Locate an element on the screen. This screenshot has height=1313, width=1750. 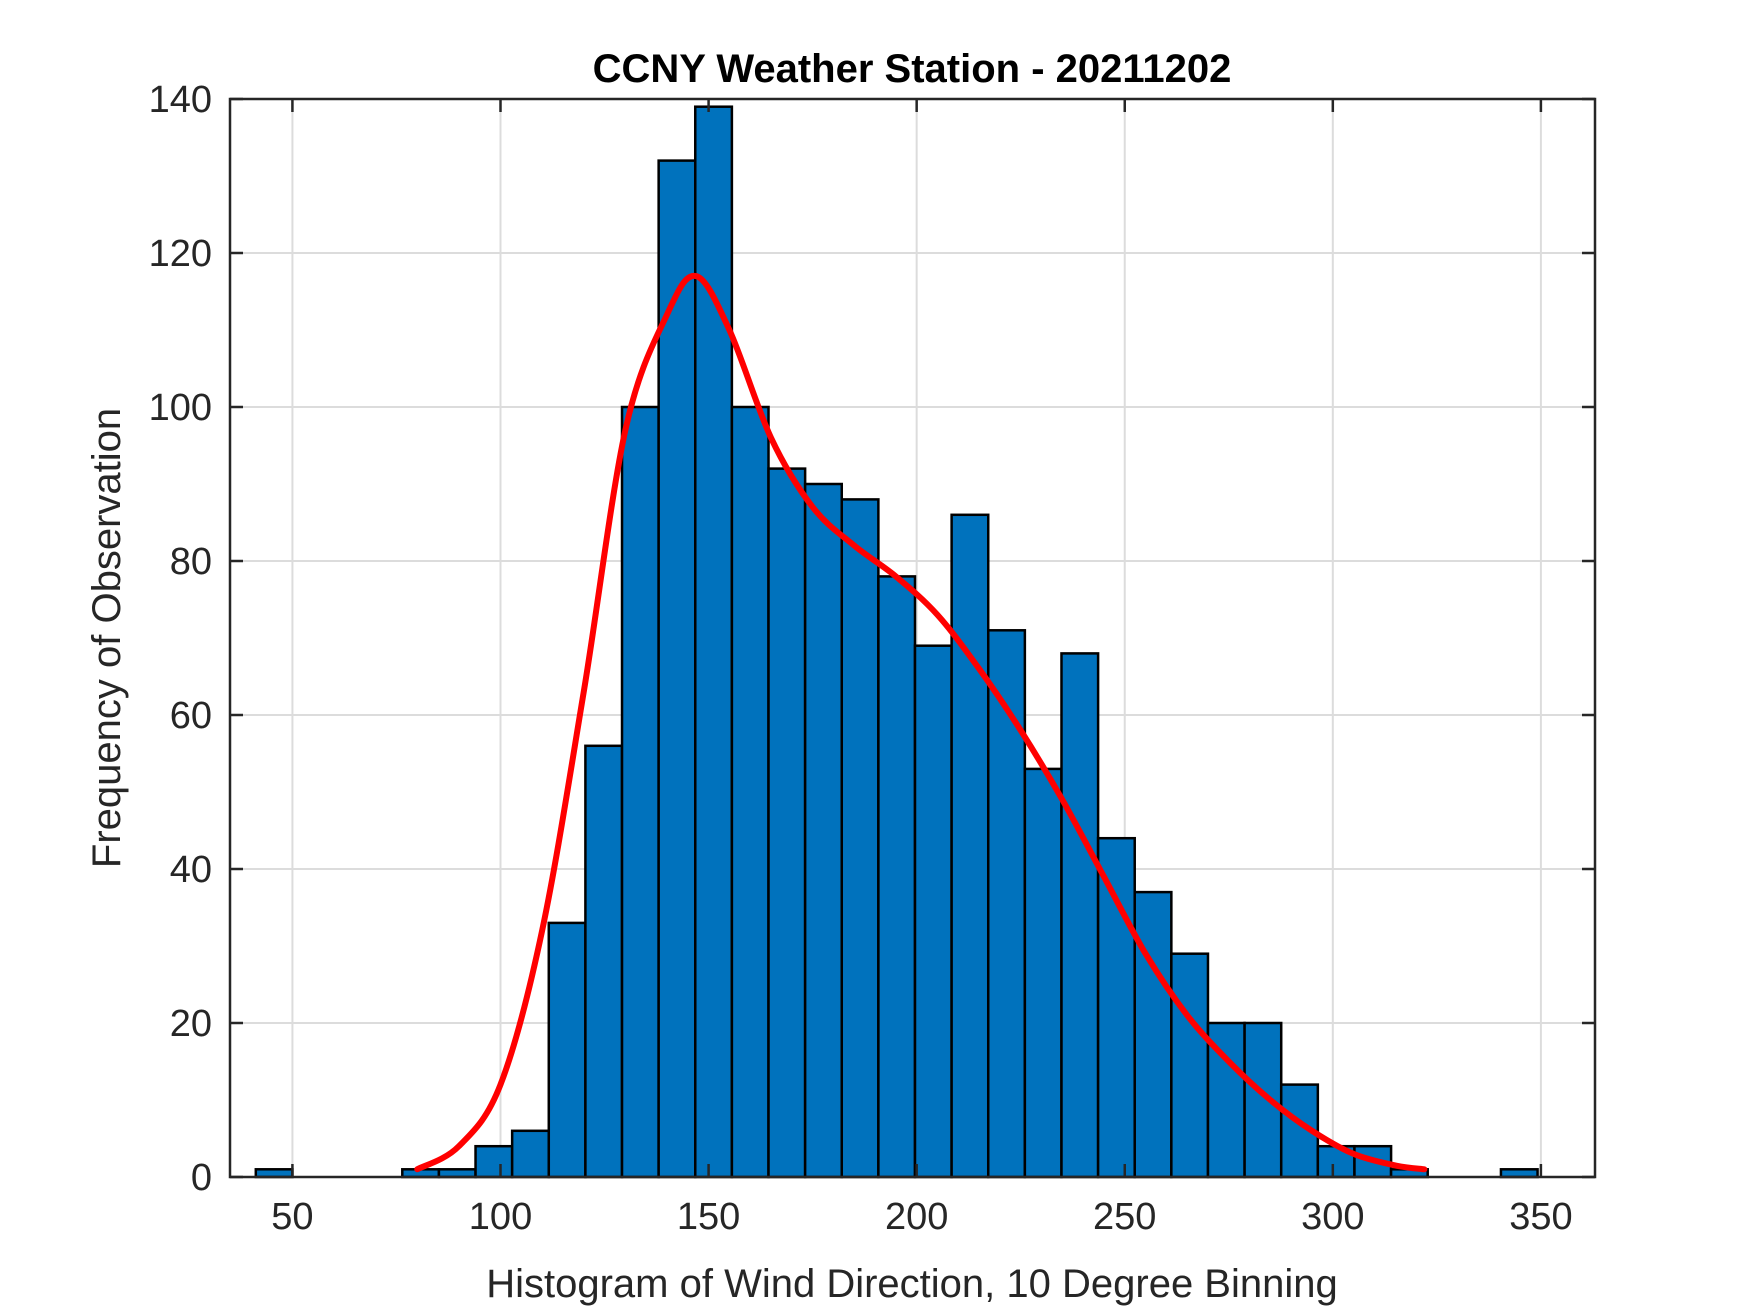
y-axis-label: Frequency of Observation is located at coordinates (107, 638).